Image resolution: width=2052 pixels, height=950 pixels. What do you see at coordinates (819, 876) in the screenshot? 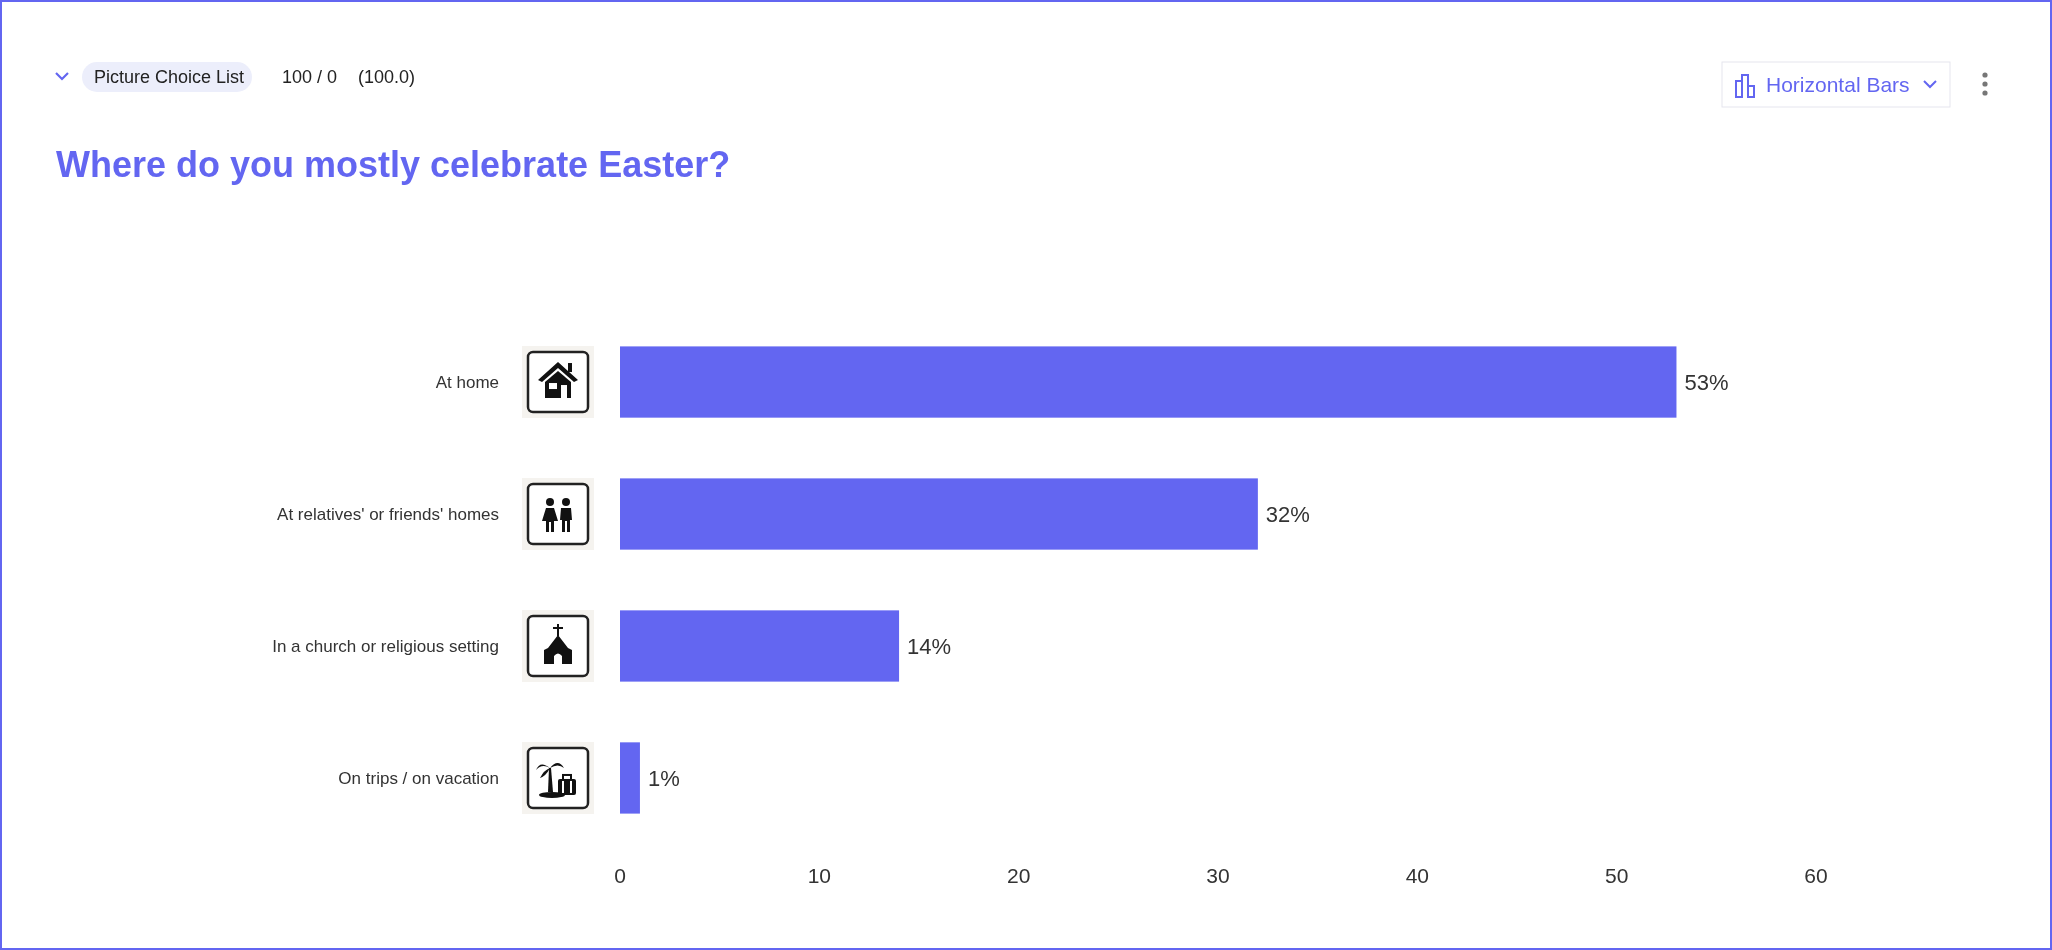
I see `x-tick-label: 10` at bounding box center [819, 876].